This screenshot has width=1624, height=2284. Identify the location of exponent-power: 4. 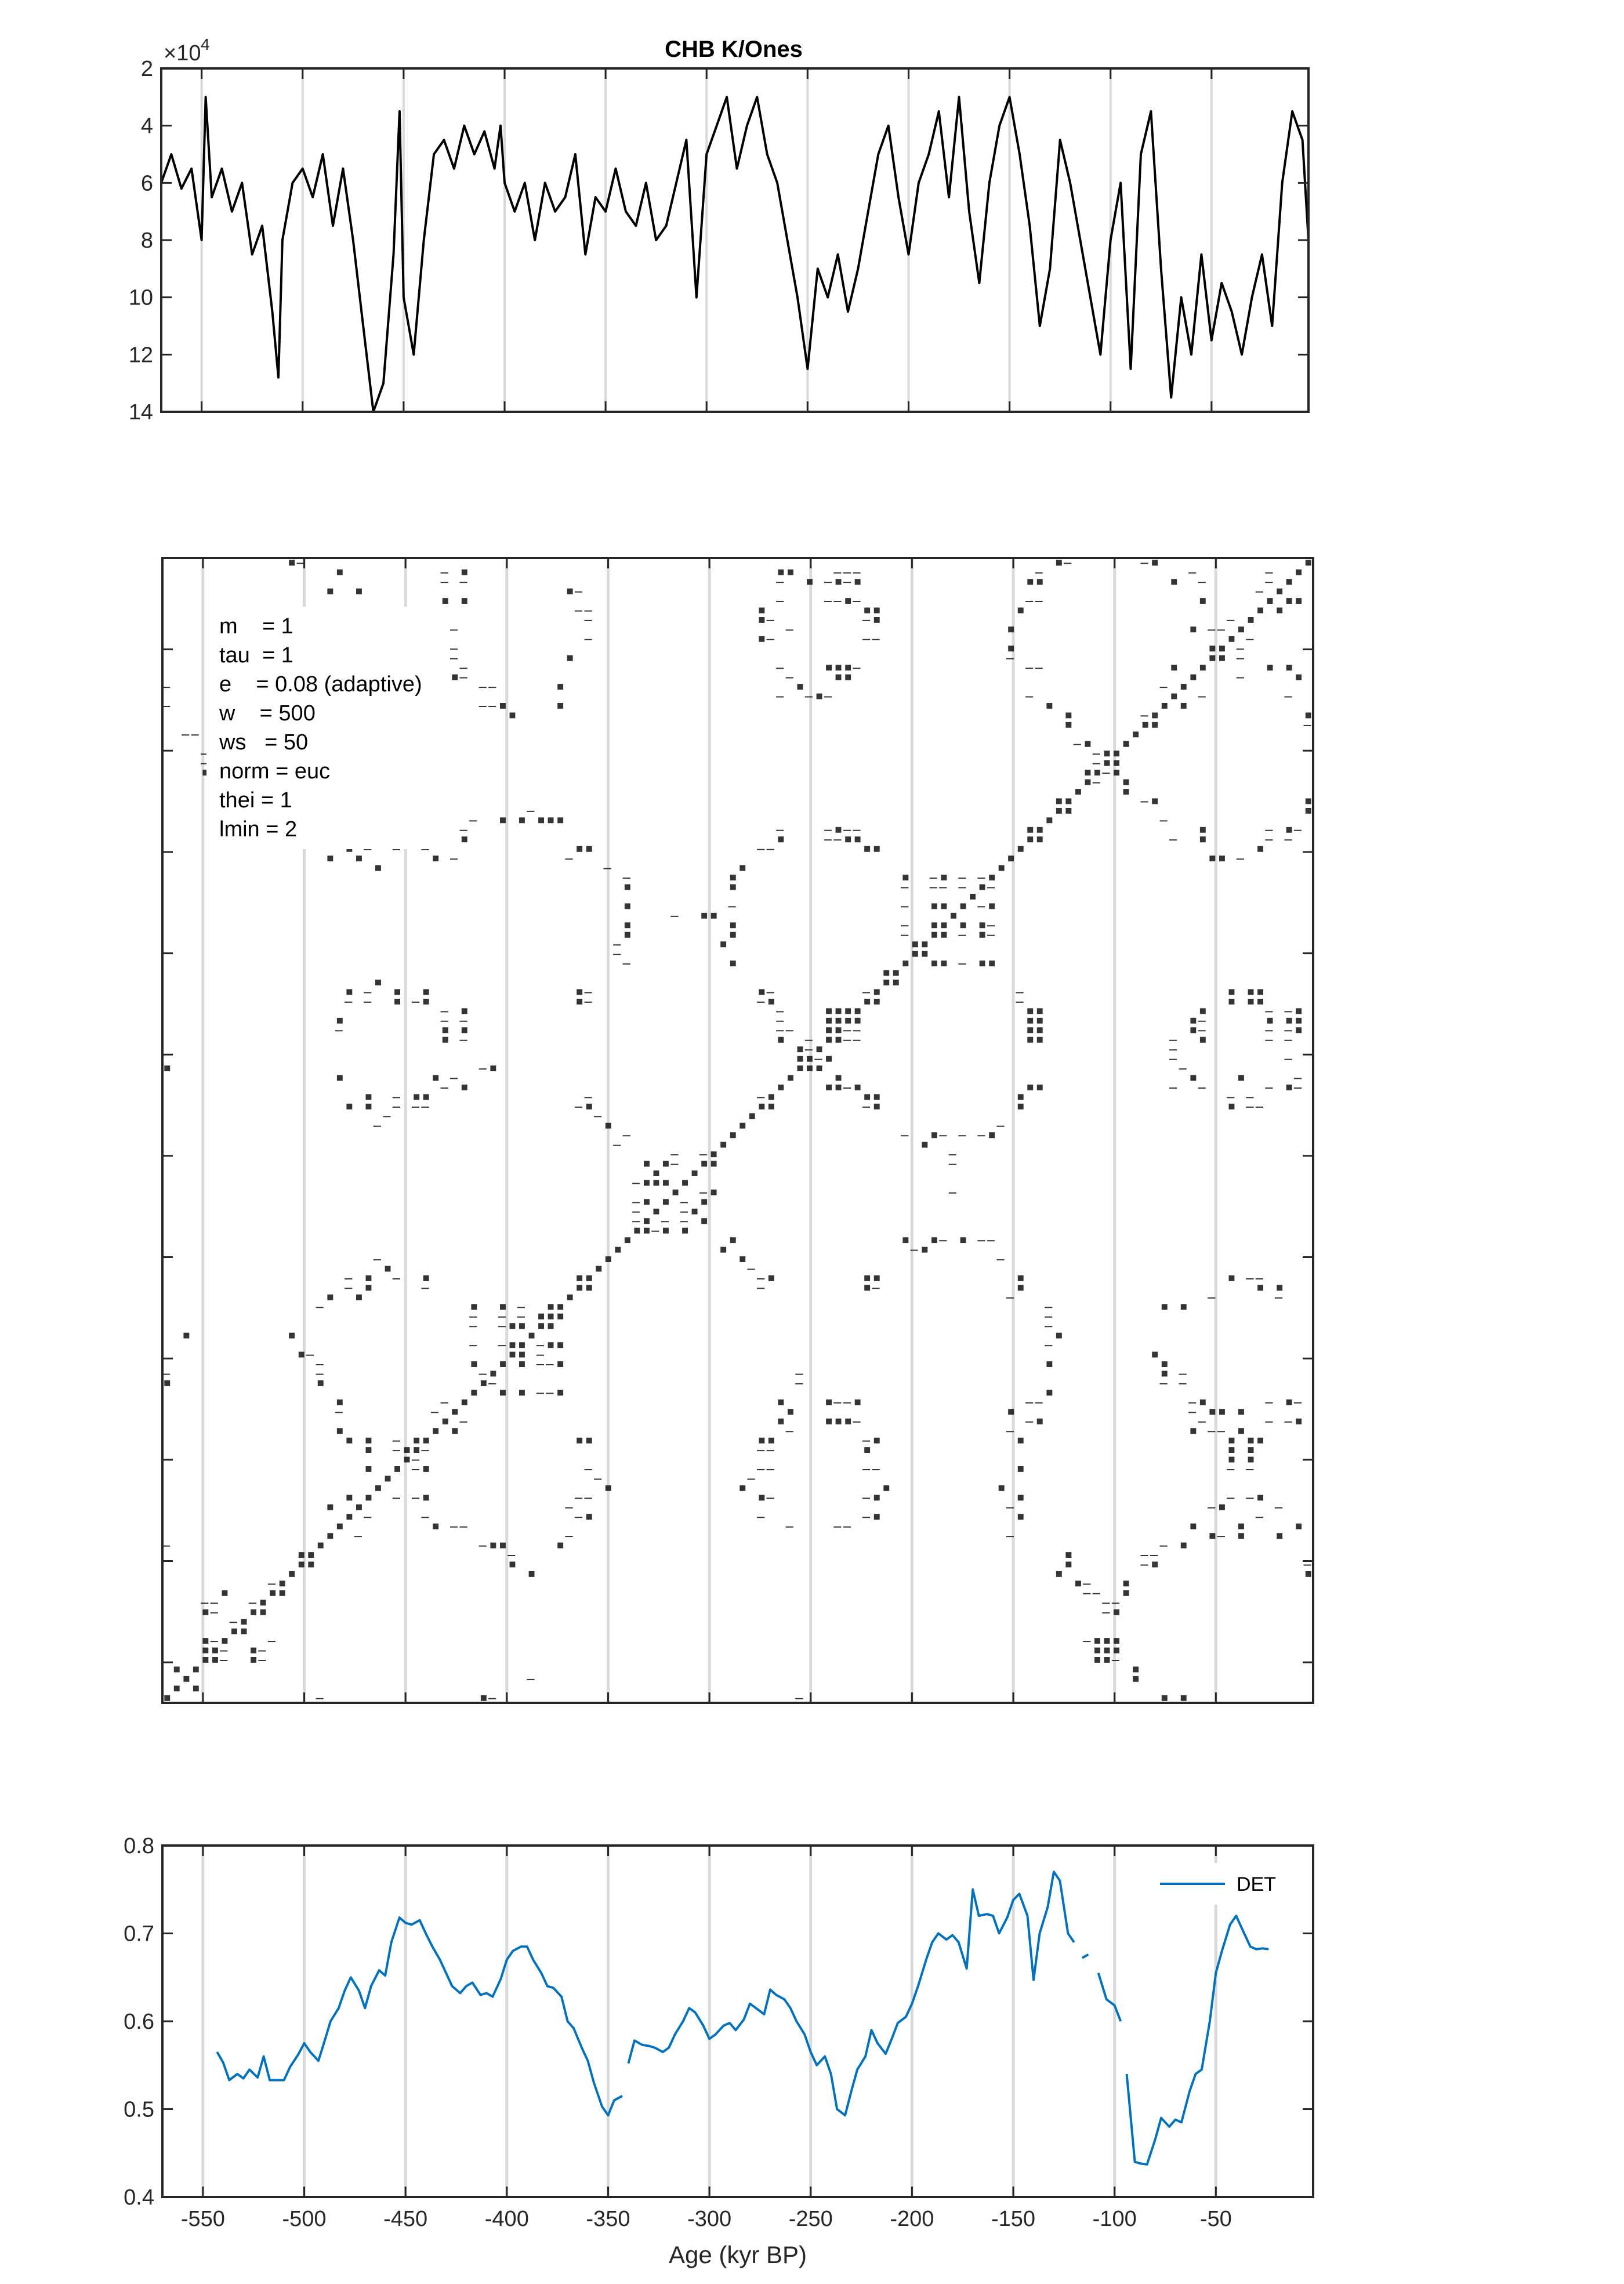
(205, 44).